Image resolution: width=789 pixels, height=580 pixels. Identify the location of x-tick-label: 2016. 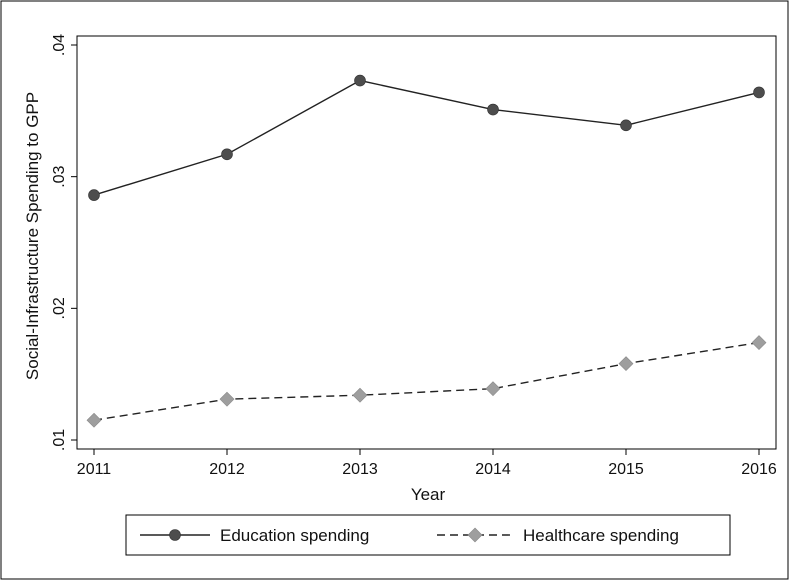
(759, 469).